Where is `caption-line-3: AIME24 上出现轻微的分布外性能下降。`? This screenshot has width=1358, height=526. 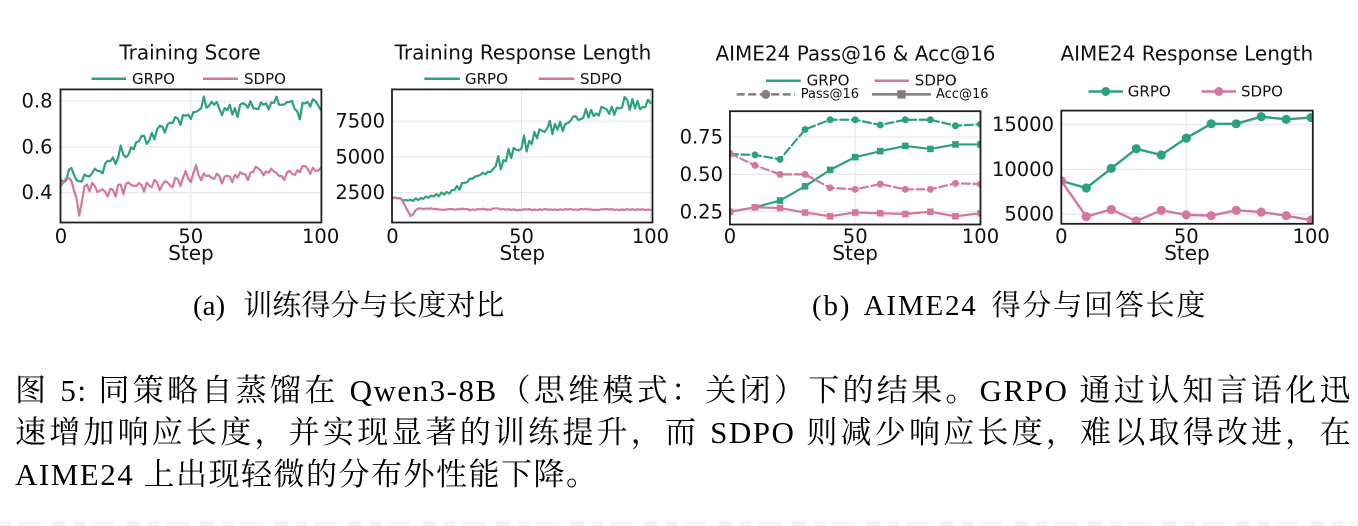
caption-line-3: AIME24 上出现轻微的分布外性能下降。 is located at coordinates (307, 474).